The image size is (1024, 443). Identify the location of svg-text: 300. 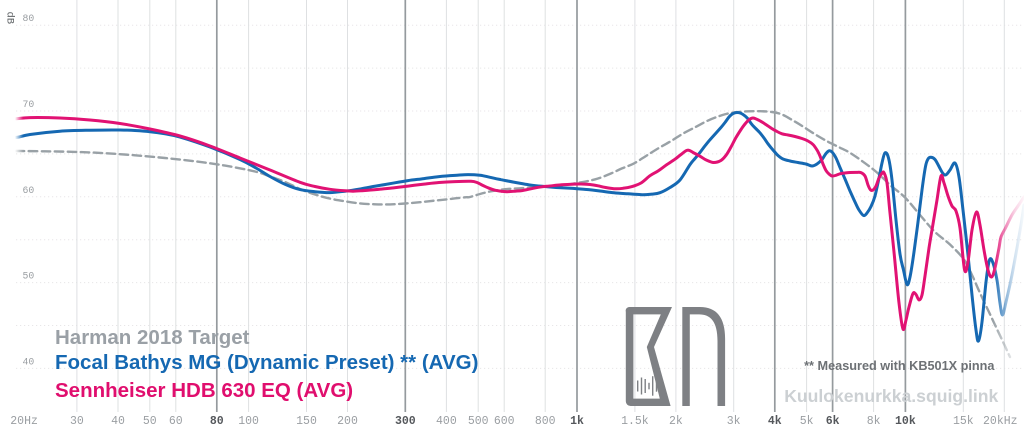
(405, 421).